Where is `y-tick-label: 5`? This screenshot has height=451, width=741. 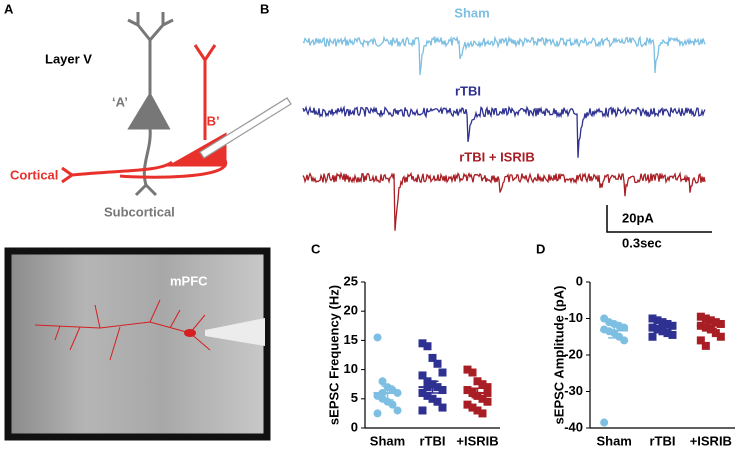 y-tick-label: 5 is located at coordinates (354, 397).